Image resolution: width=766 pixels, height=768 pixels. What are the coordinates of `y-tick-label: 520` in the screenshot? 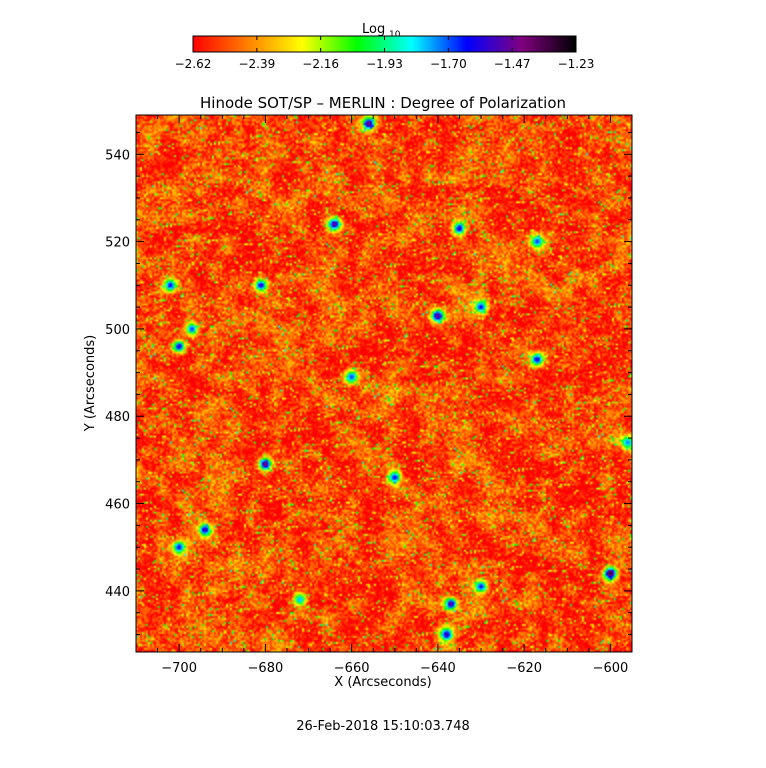 It's located at (117, 243).